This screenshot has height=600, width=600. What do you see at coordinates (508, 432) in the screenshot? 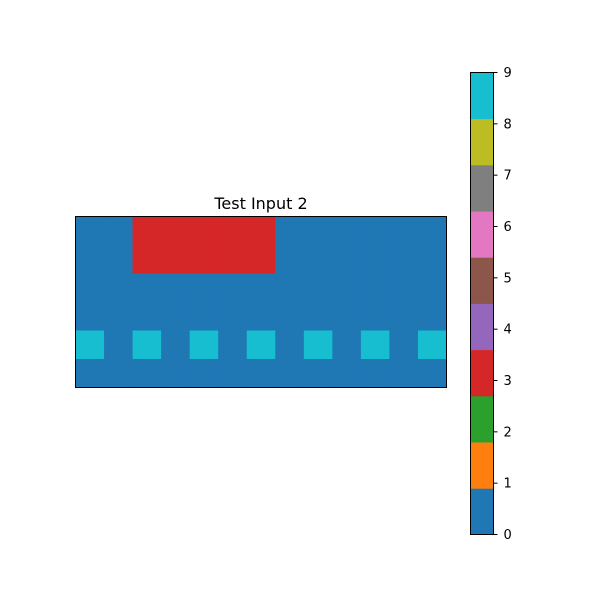
I see `colorbar-tick-label: 2` at bounding box center [508, 432].